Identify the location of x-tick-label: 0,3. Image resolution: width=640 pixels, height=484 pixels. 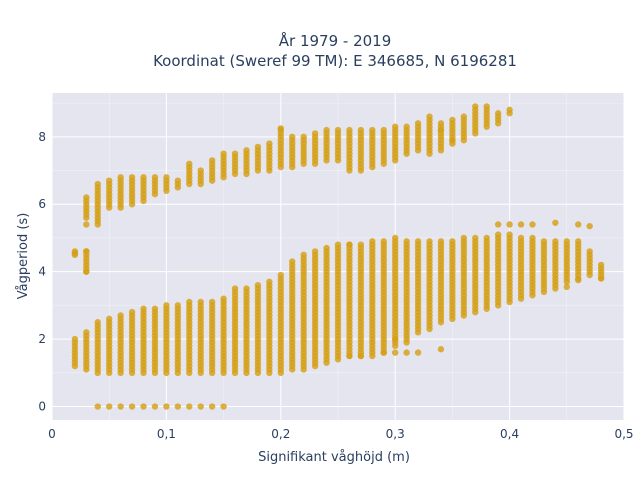
(395, 434).